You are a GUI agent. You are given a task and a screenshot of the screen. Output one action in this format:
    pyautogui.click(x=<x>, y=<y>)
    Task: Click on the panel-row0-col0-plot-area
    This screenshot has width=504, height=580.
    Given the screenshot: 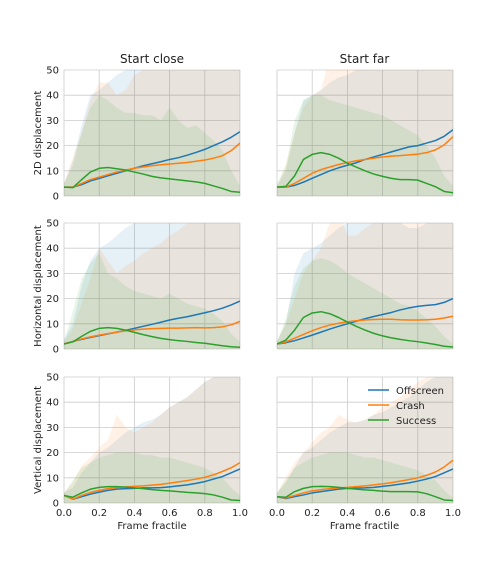 What is the action you would take?
    pyautogui.click(x=152, y=133)
    